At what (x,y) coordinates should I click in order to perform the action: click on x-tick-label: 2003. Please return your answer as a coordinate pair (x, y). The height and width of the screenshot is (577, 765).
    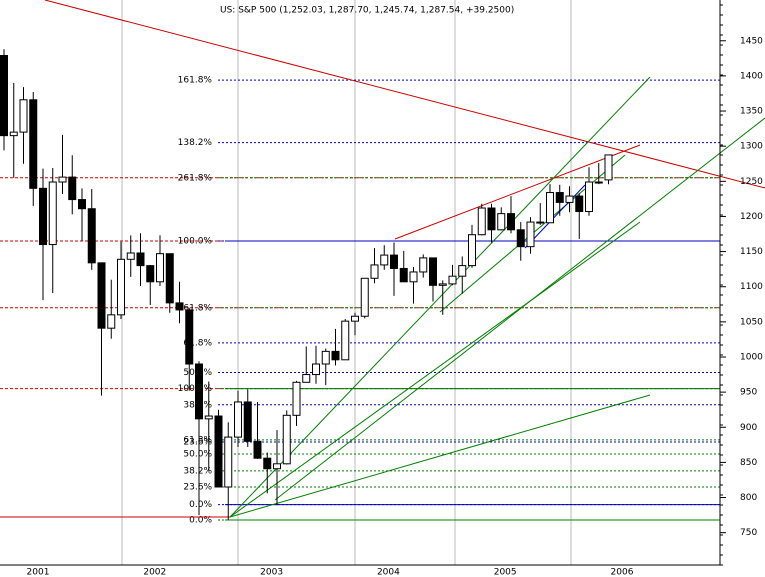
    Looking at the image, I should click on (271, 572).